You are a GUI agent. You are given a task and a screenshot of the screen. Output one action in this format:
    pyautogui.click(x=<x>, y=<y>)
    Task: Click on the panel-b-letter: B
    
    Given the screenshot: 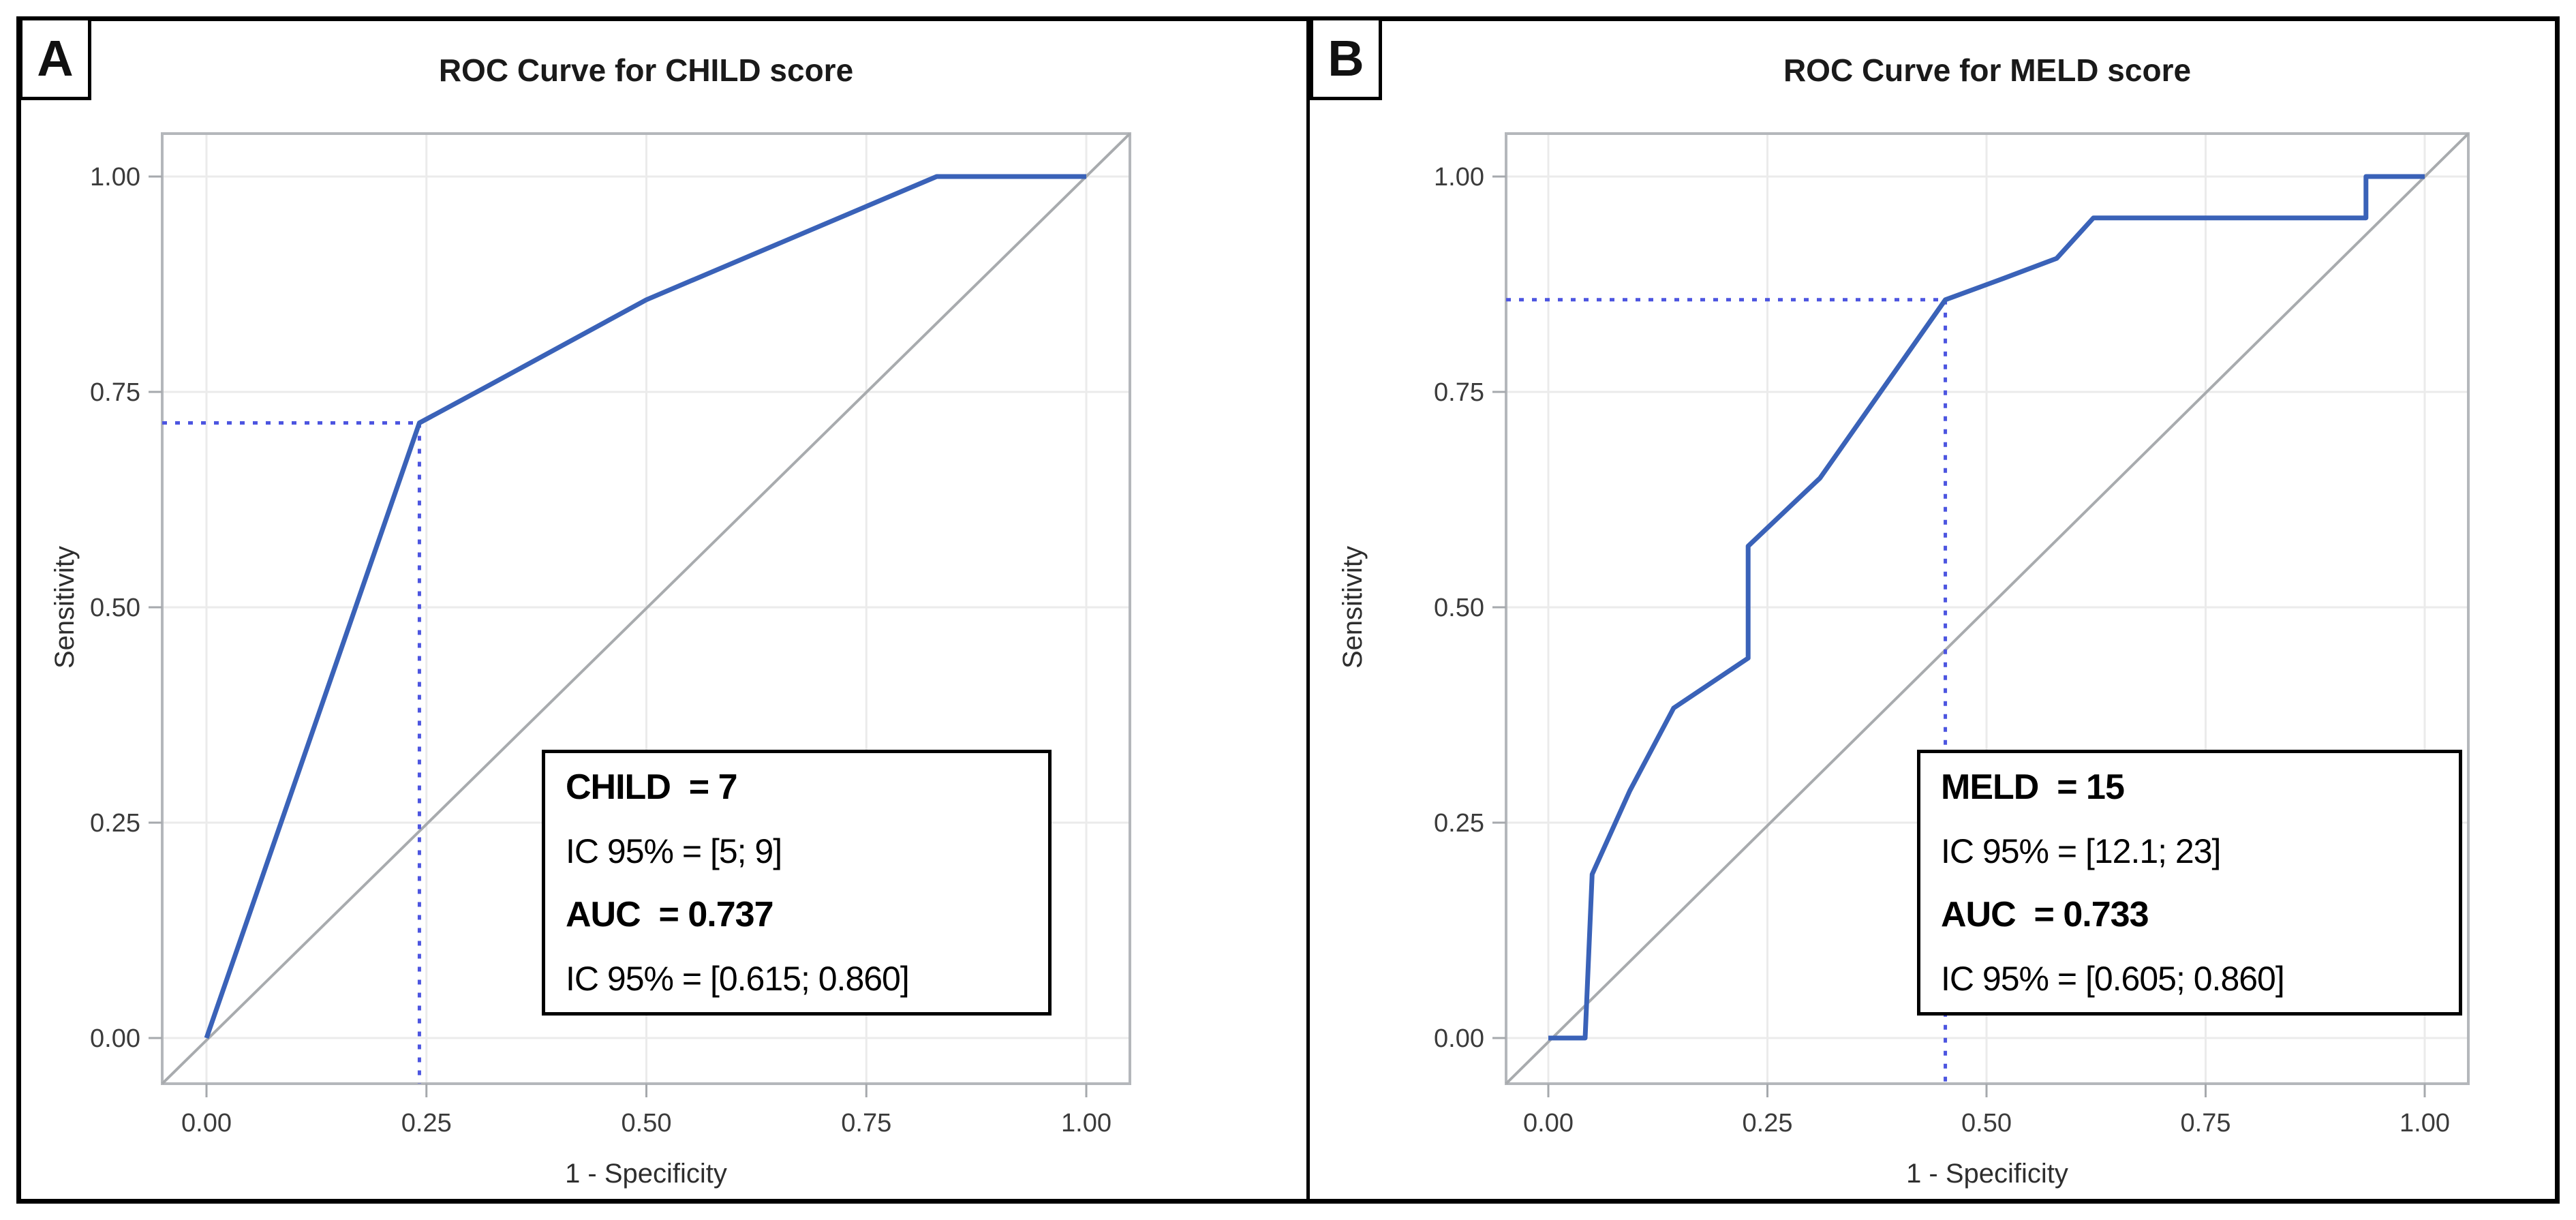 What is the action you would take?
    pyautogui.click(x=1346, y=58)
    